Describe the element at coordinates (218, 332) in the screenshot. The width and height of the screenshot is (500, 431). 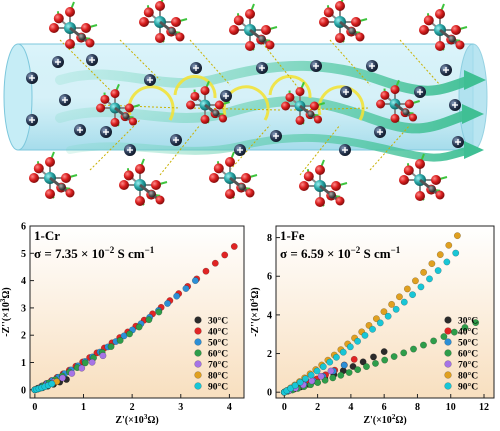
I see `legend-label: 40°C` at that location.